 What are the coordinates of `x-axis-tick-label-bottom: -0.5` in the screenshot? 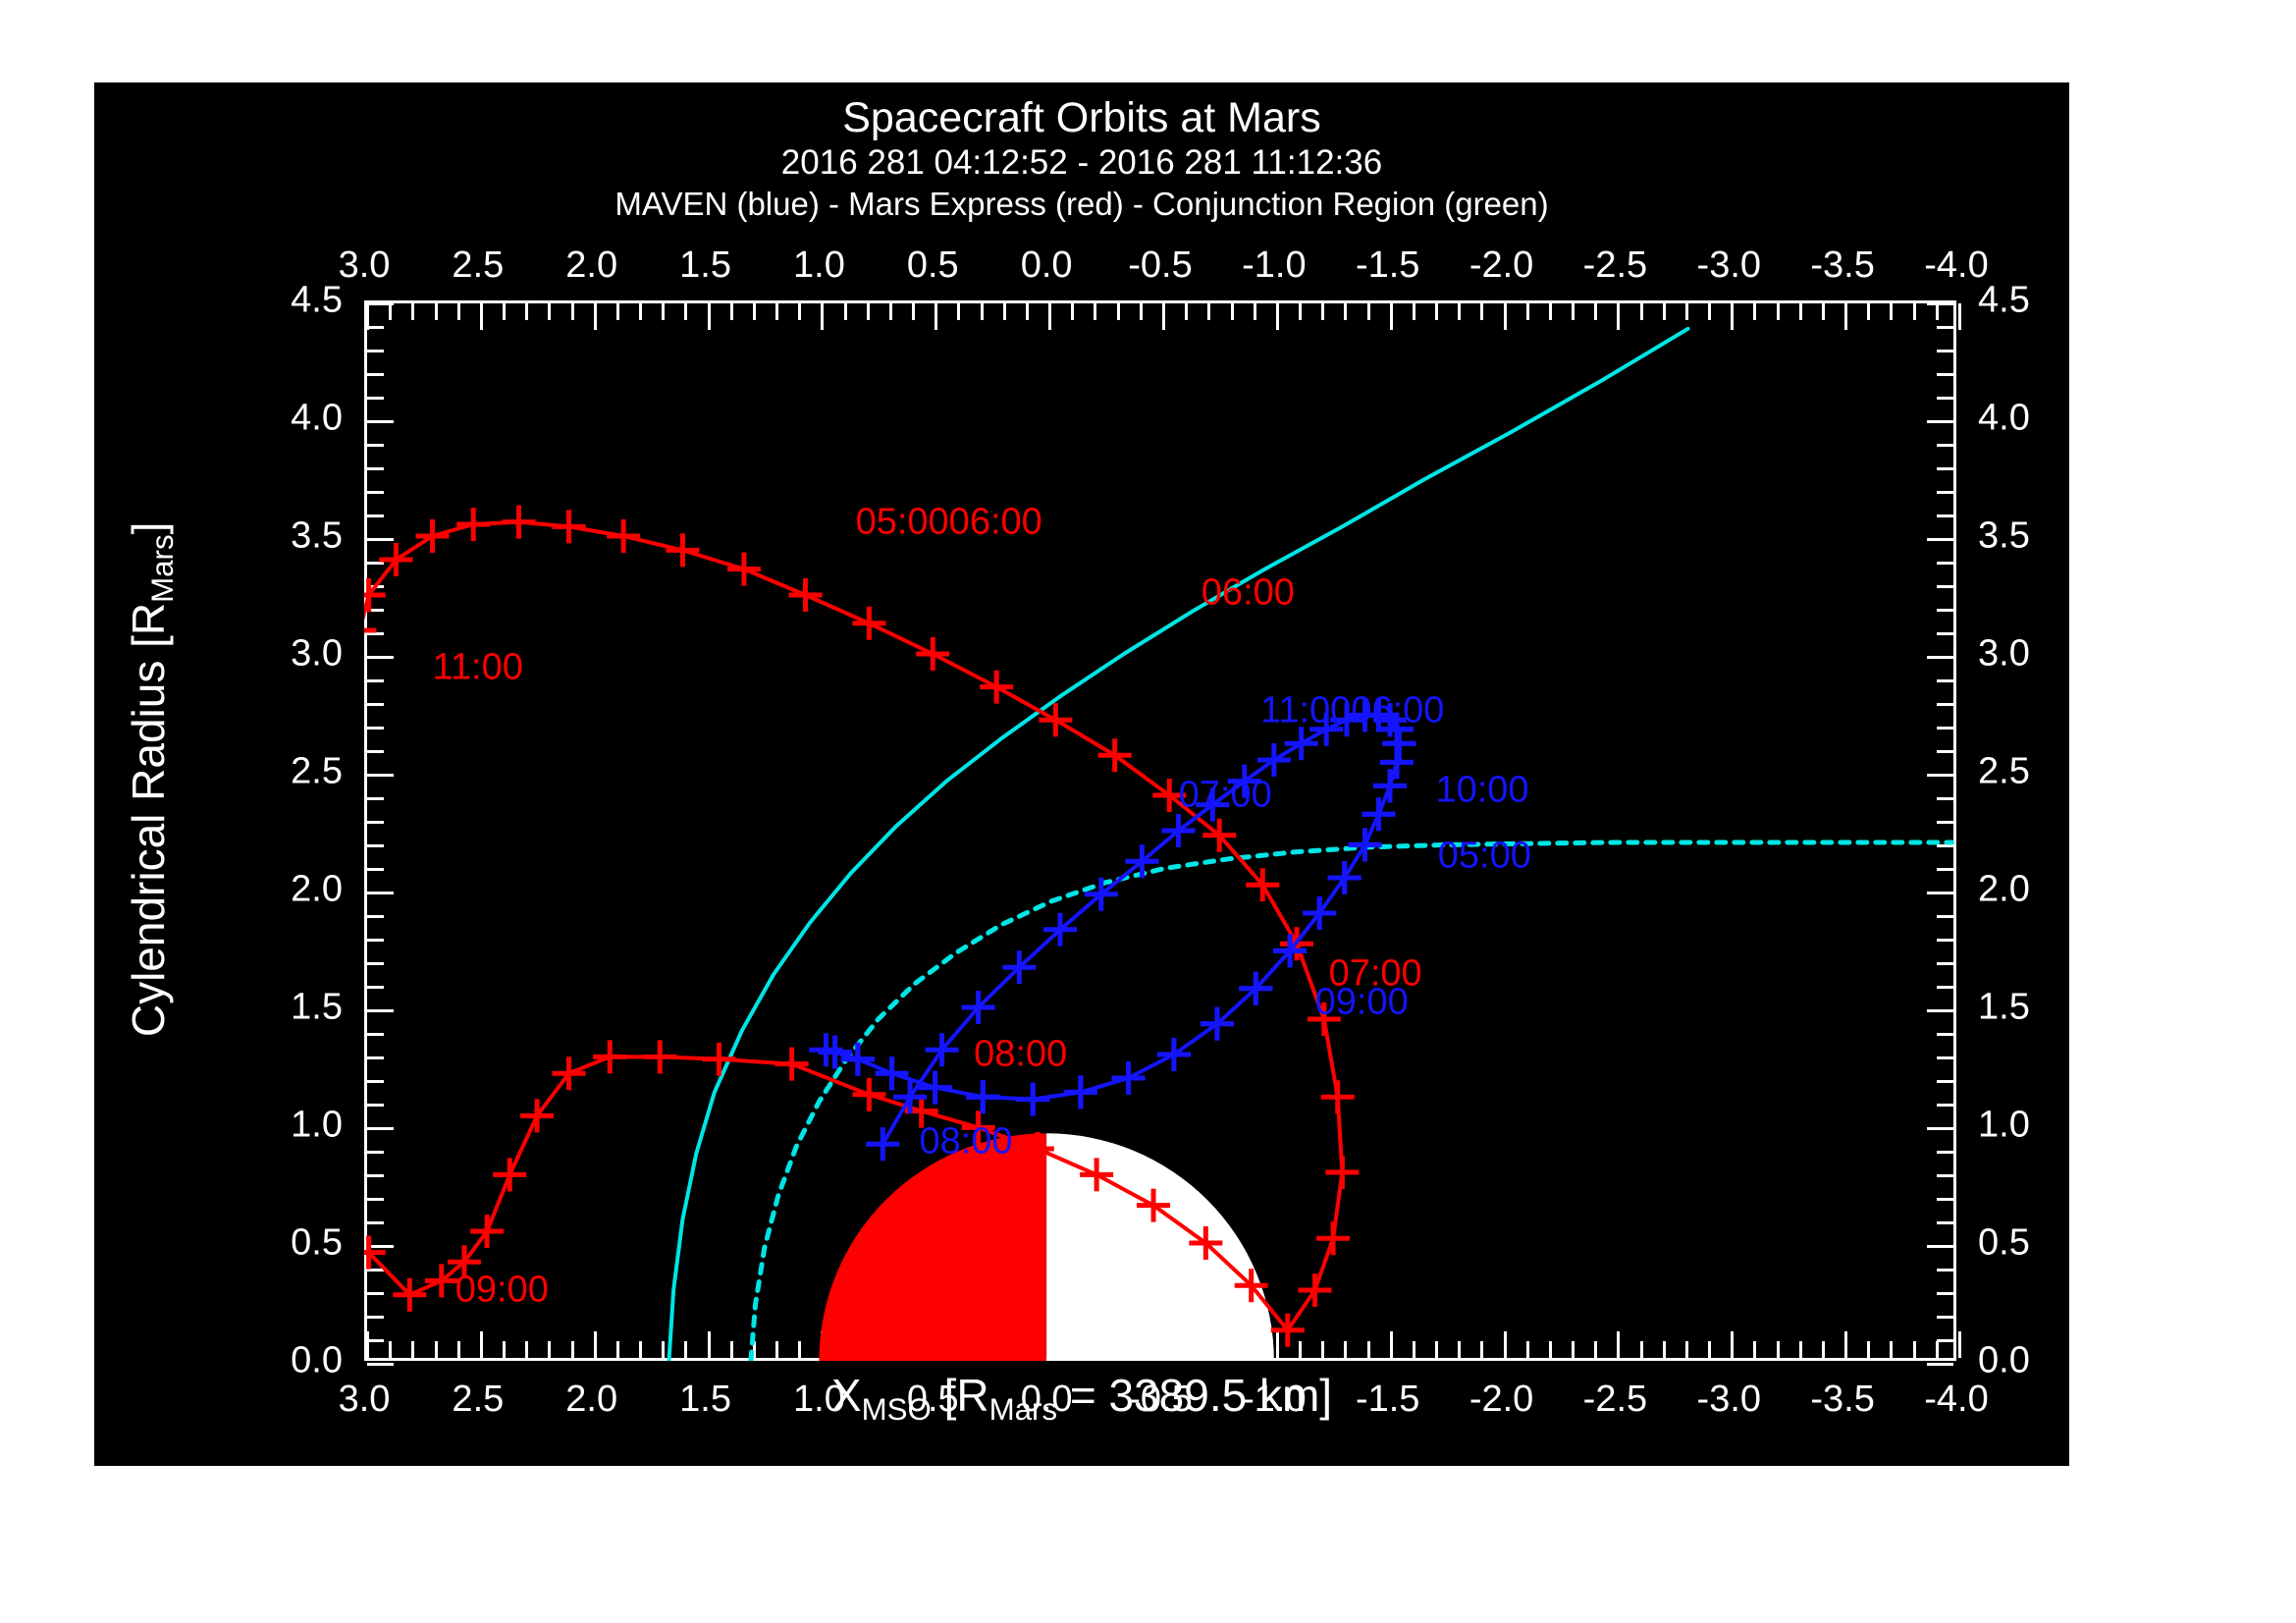 It's located at (1160, 1400).